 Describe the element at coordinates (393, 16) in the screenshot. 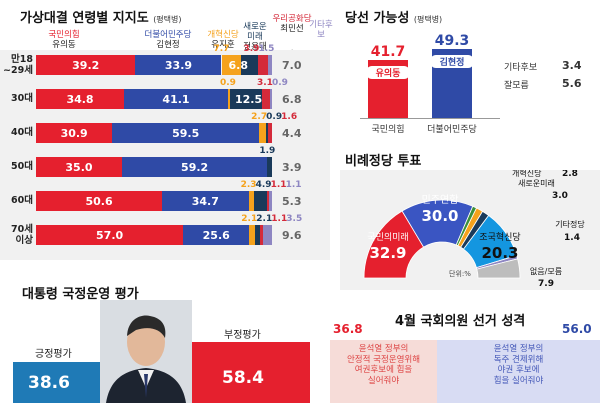

I see `win-title: 당선 가능성 (평택병)` at that location.